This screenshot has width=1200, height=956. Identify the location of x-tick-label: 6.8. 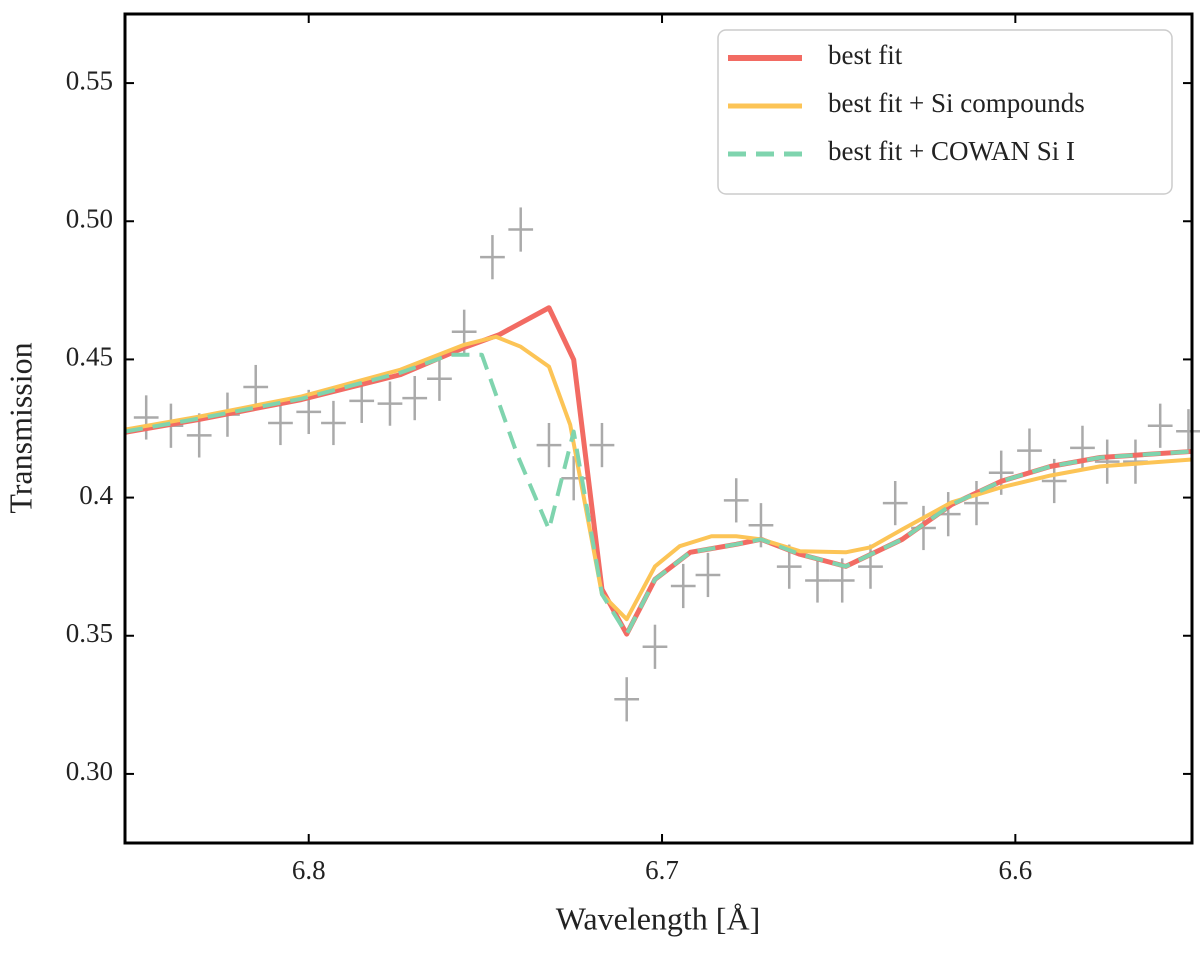
(309, 870).